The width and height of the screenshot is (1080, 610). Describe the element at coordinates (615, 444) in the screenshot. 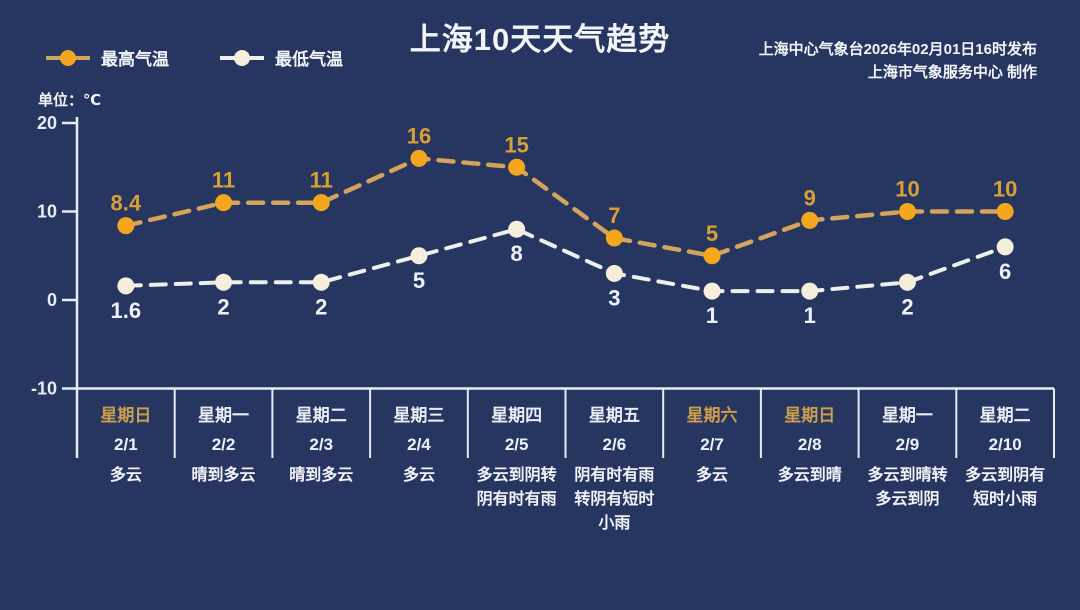

I see `date-label: 2/6` at that location.